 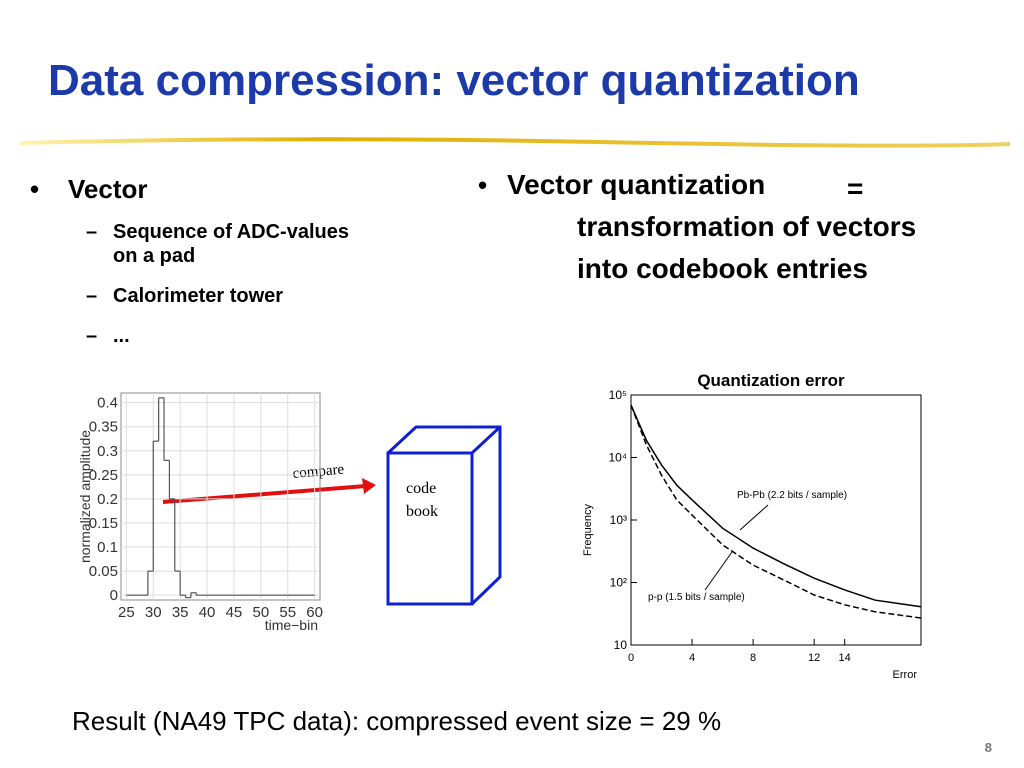 What do you see at coordinates (85, 496) in the screenshot?
I see `y-axis-label: normalized amplitude` at bounding box center [85, 496].